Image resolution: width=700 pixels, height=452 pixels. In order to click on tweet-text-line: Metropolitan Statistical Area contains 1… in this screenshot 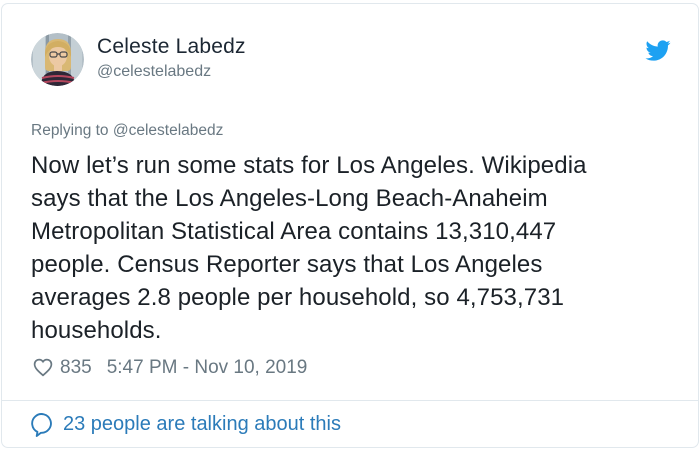, I will do `click(294, 231)`.